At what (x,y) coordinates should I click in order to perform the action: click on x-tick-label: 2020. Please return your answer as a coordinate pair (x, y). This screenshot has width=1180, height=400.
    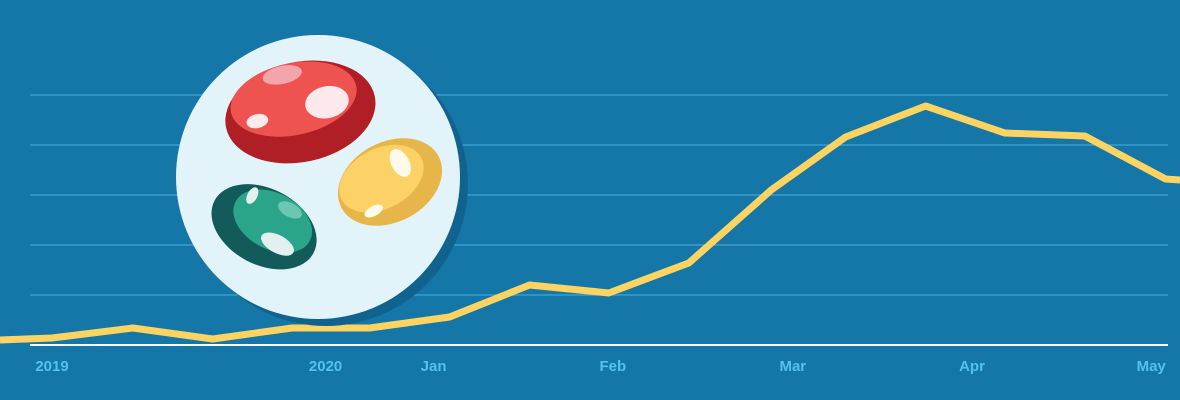
    Looking at the image, I should click on (325, 366).